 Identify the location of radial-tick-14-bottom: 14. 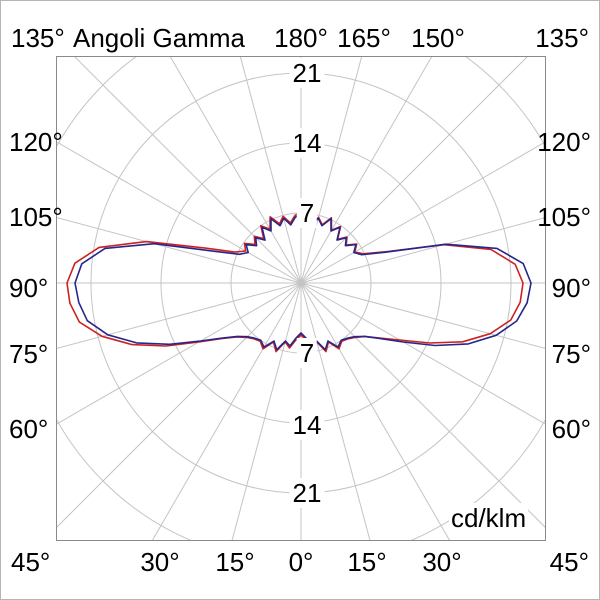
(307, 425).